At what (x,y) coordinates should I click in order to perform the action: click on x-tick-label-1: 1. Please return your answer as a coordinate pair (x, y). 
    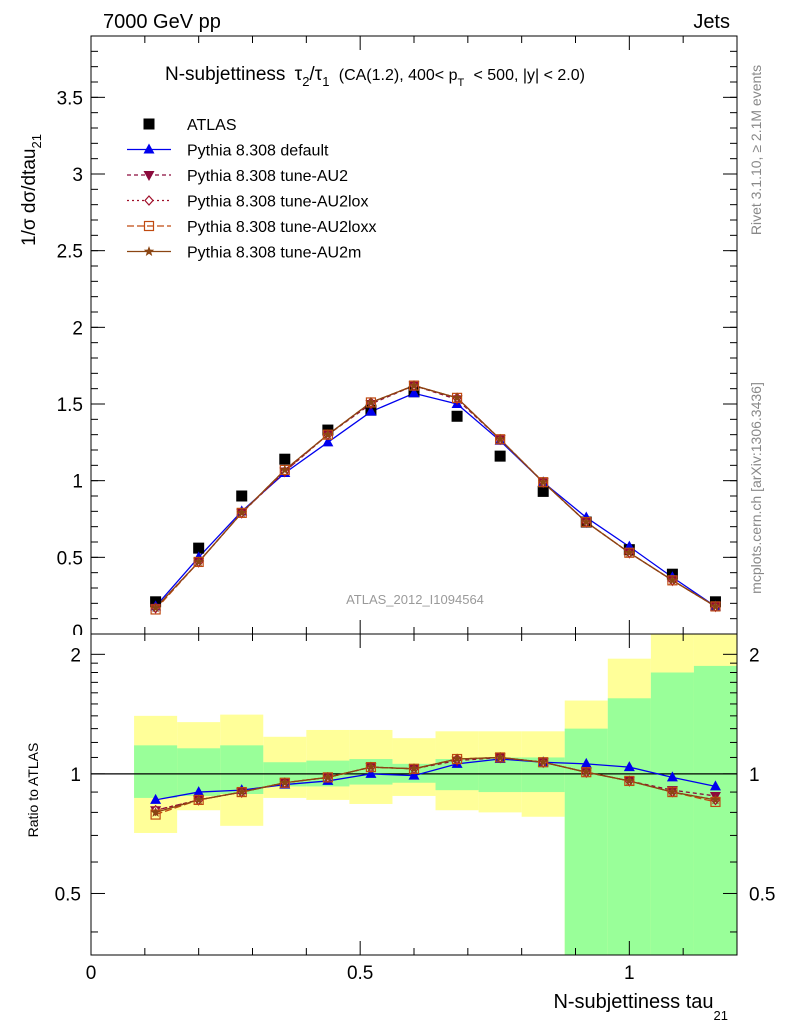
    Looking at the image, I should click on (629, 973).